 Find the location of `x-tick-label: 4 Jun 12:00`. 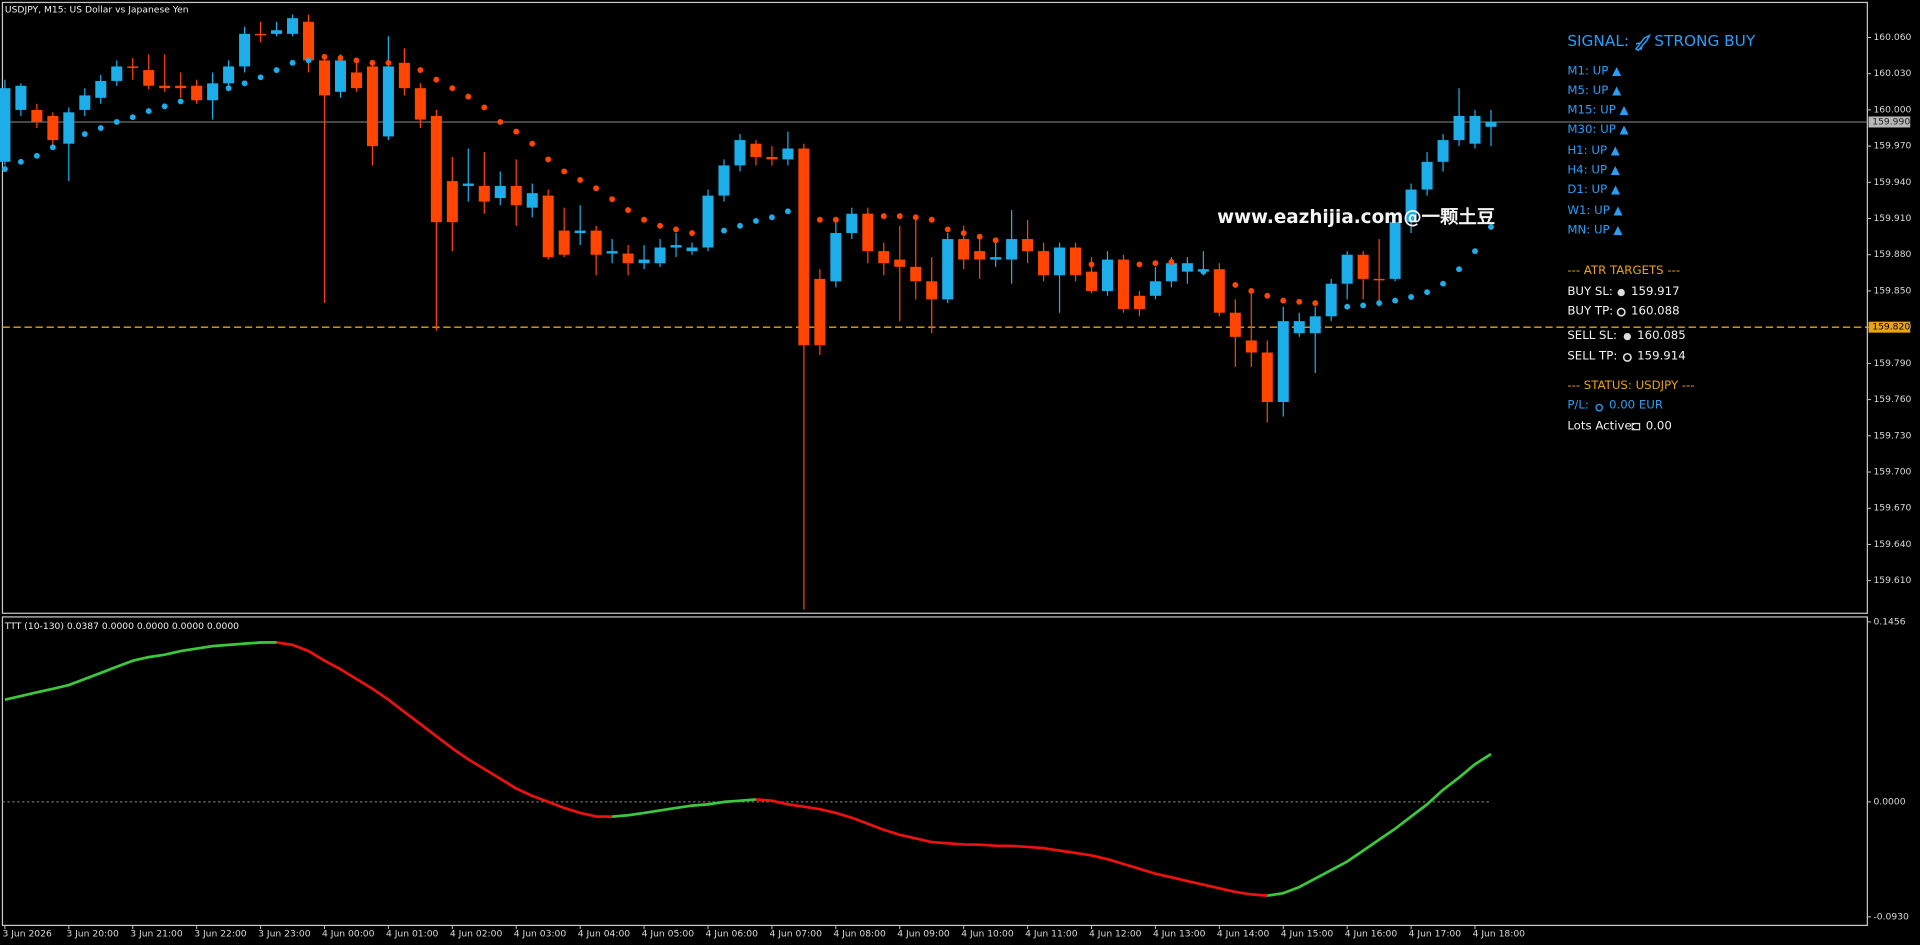

x-tick-label: 4 Jun 12:00 is located at coordinates (1115, 933).